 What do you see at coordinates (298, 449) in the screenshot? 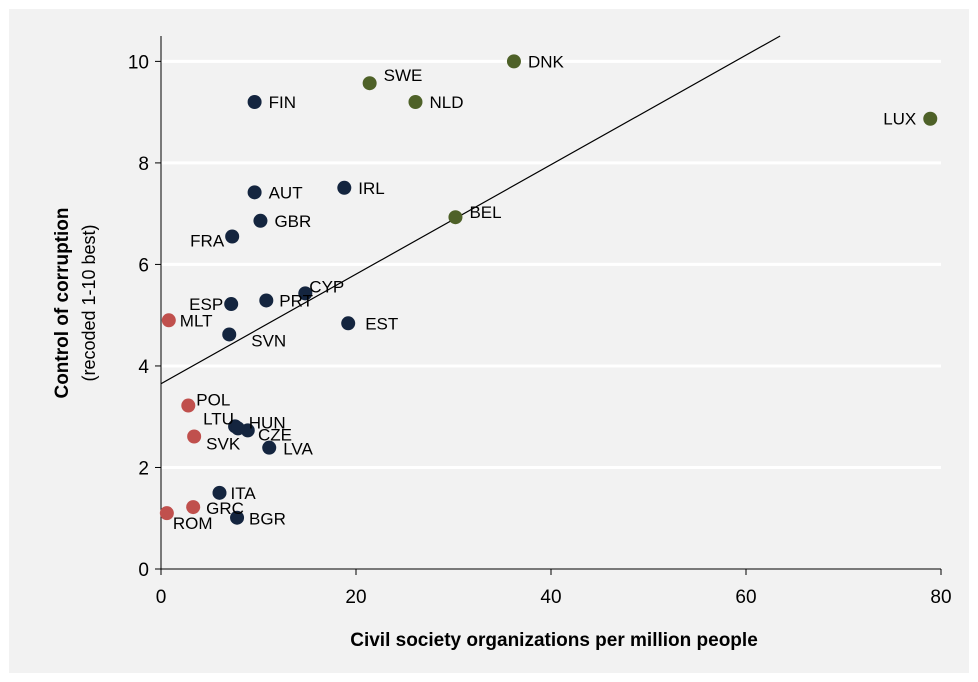
I see `point-label-lva: LVA` at bounding box center [298, 449].